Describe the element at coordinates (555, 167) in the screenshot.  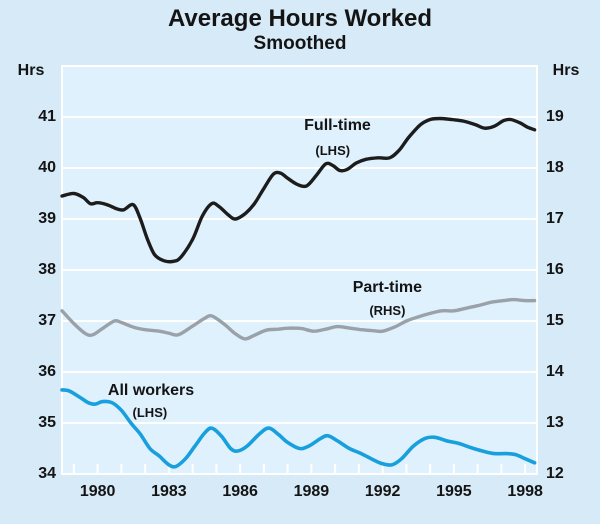
I see `right-axis-tick-18: 18` at that location.